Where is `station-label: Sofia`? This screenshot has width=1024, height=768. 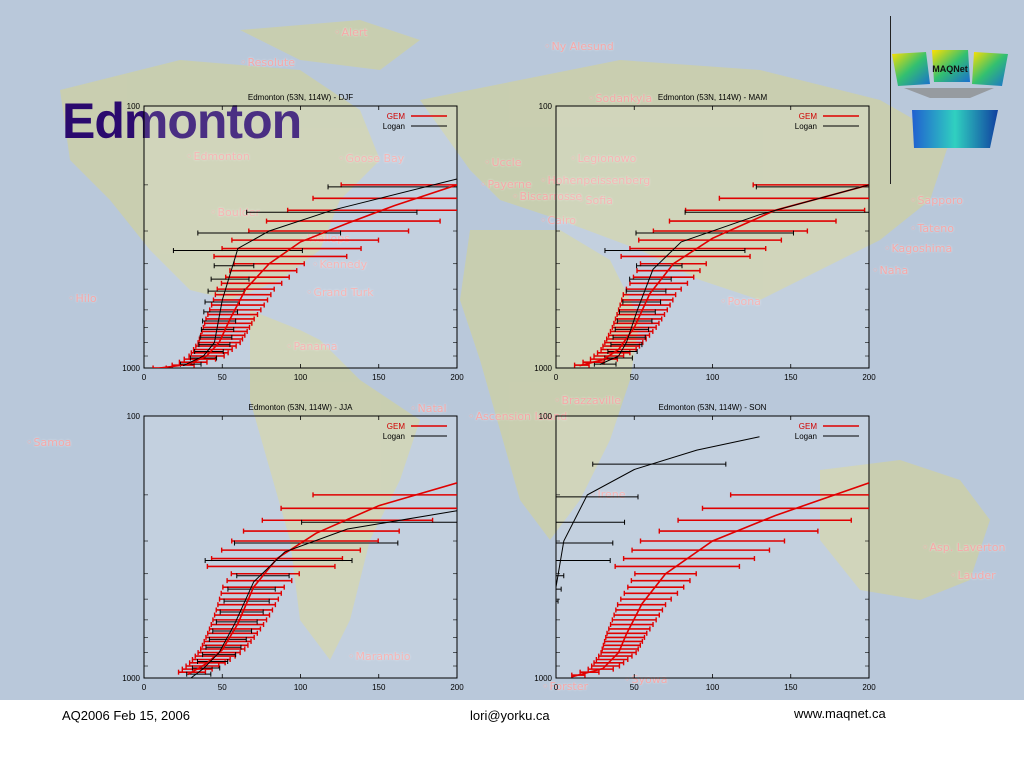 station-label: Sofia is located at coordinates (595, 200).